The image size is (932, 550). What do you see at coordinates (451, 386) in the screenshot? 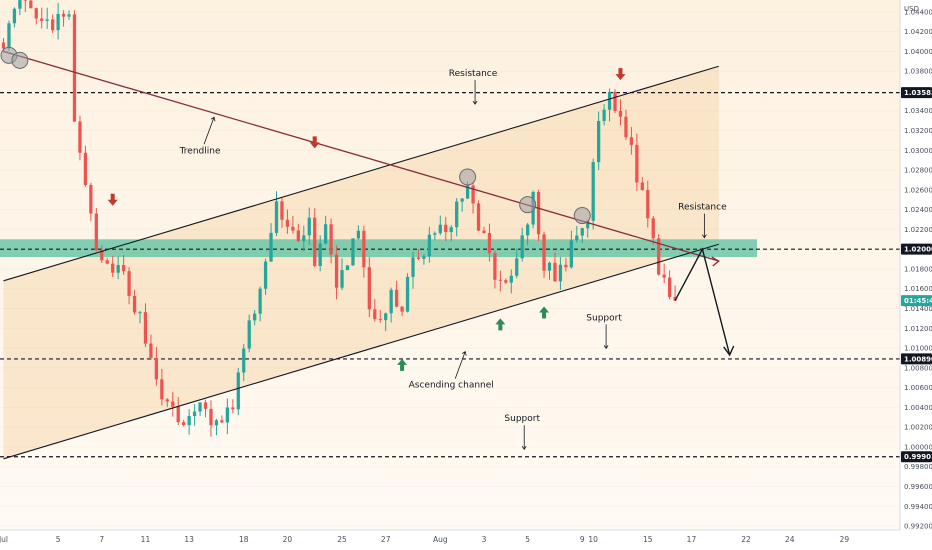
I see `annotation-label: Ascending channel` at bounding box center [451, 386].